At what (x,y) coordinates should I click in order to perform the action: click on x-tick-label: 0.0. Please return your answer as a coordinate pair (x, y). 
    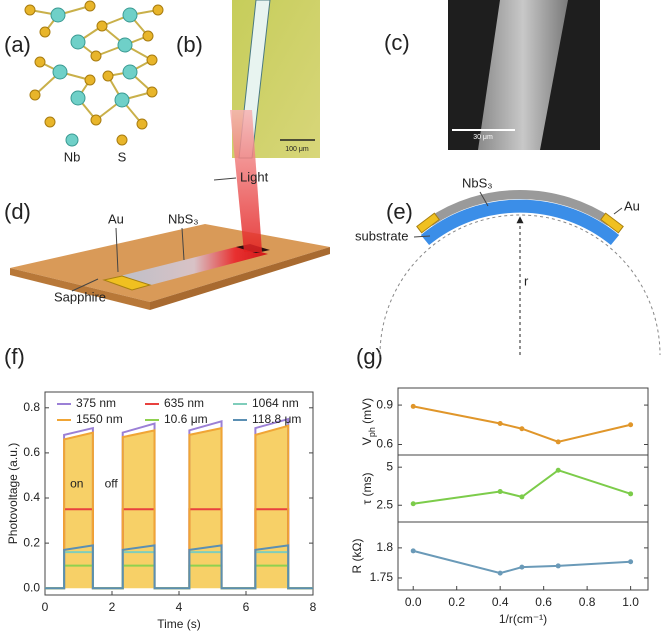
    Looking at the image, I should click on (413, 602).